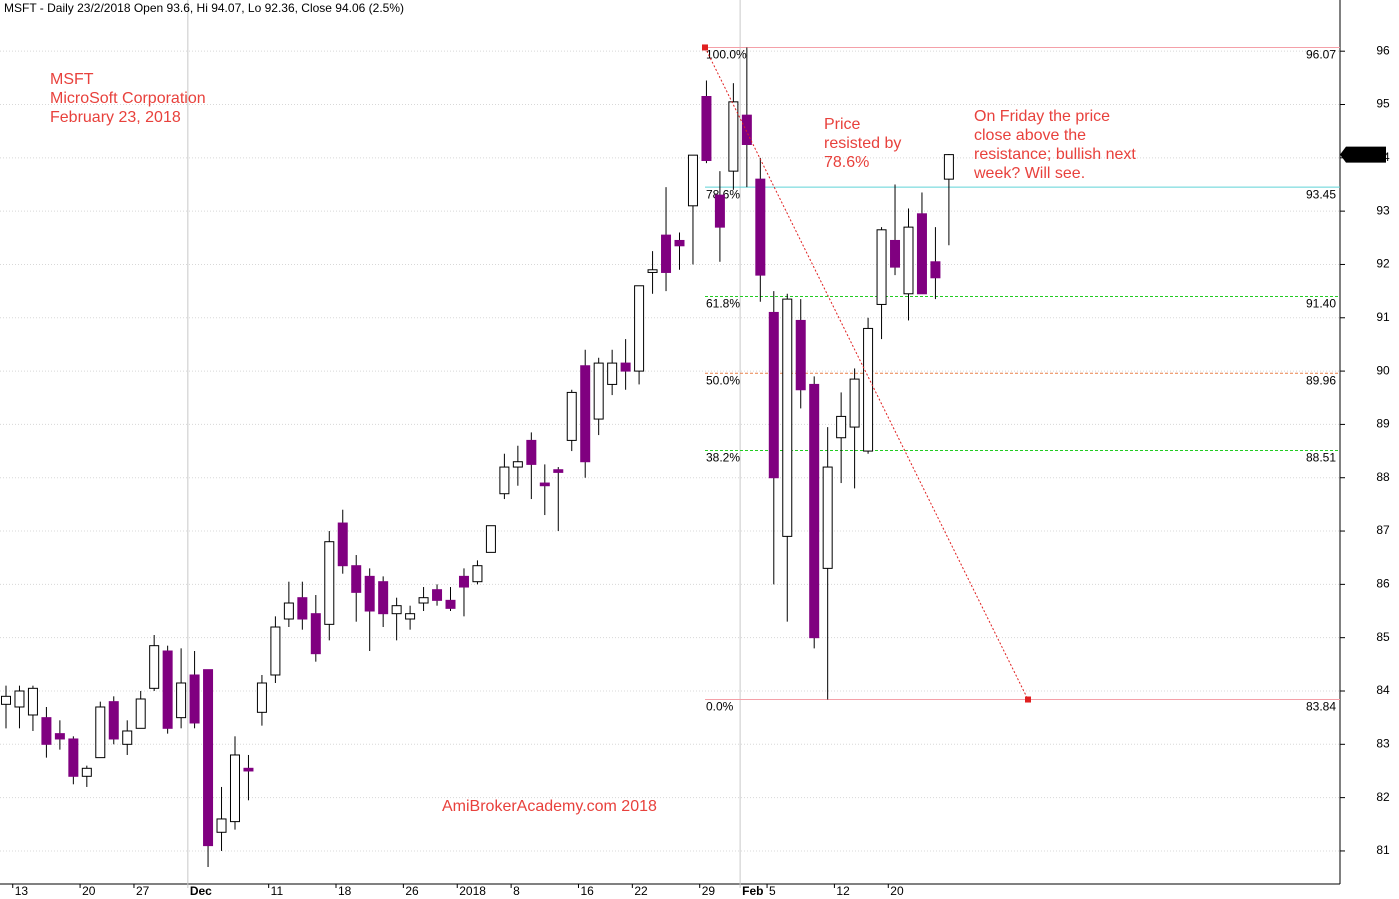  Describe the element at coordinates (472, 891) in the screenshot. I see `x-tick-label: 2018` at that location.